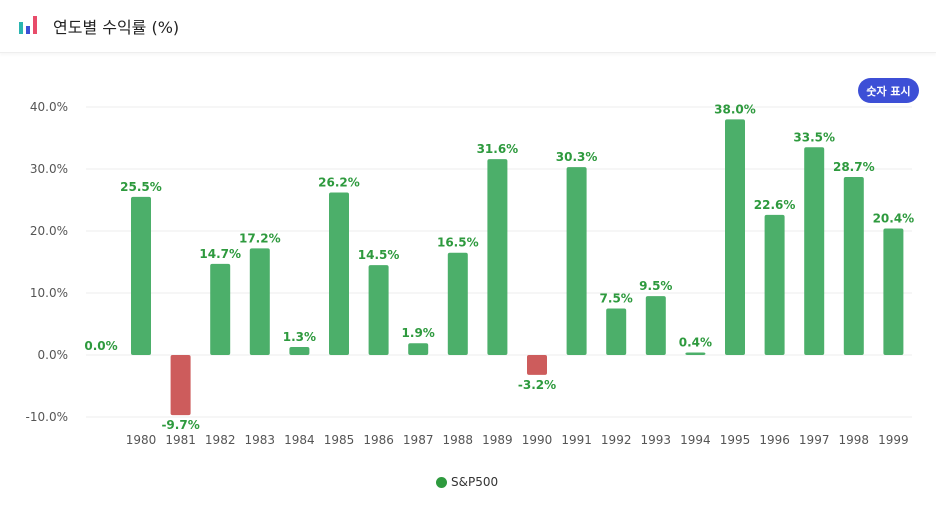 This screenshot has height=508, width=936. Describe the element at coordinates (655, 286) in the screenshot. I see `data-label-1993: 9.5%` at that location.